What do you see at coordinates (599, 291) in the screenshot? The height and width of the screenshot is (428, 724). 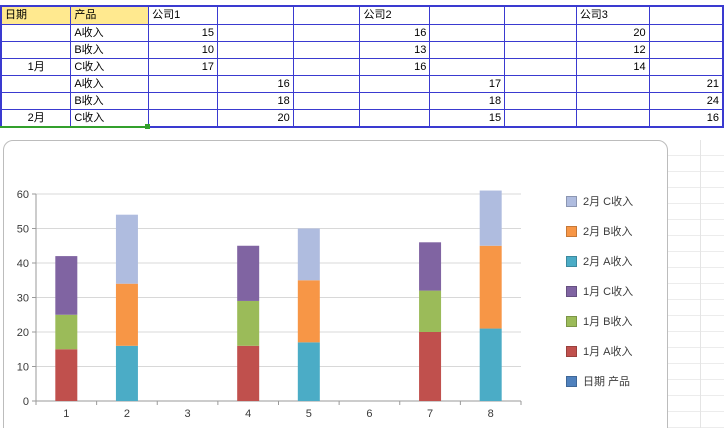 I see `legend-item: 1月 C收入` at bounding box center [599, 291].